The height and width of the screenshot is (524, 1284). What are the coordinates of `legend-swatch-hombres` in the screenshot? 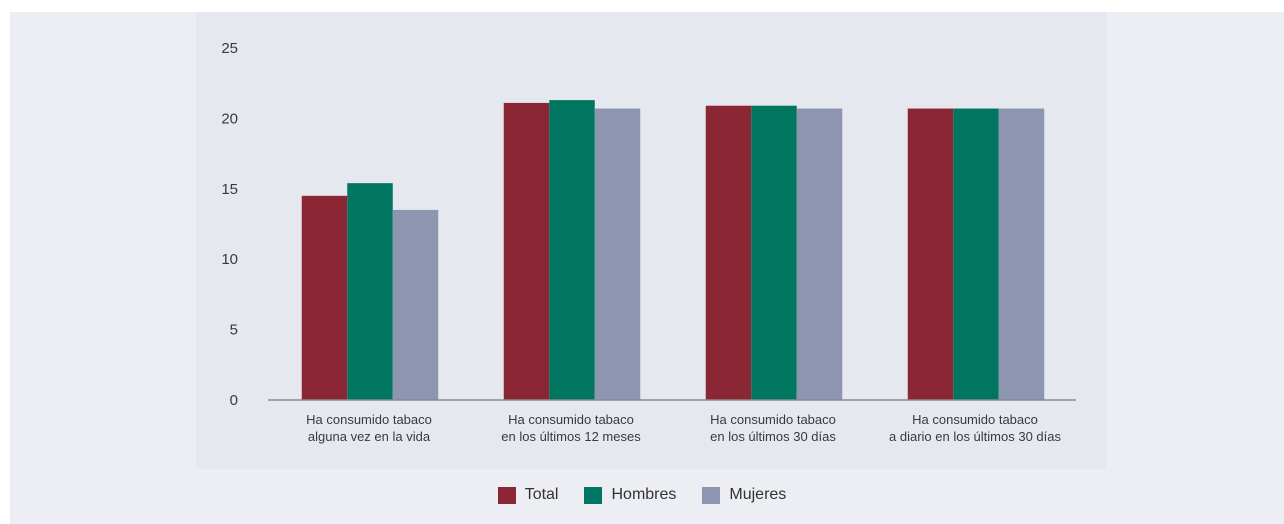 It's located at (593, 495).